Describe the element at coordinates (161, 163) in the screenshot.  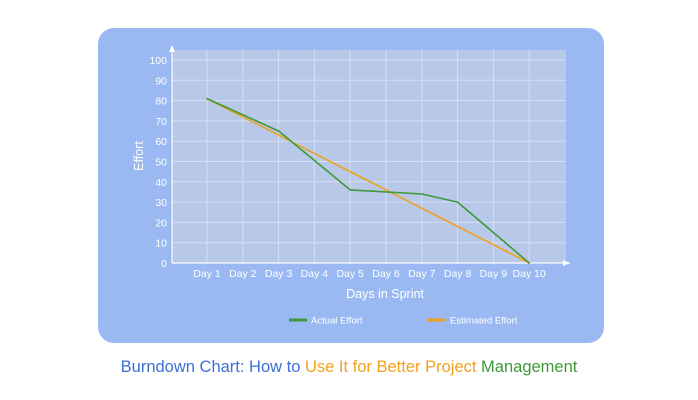
I see `y-tick-label: 50` at that location.